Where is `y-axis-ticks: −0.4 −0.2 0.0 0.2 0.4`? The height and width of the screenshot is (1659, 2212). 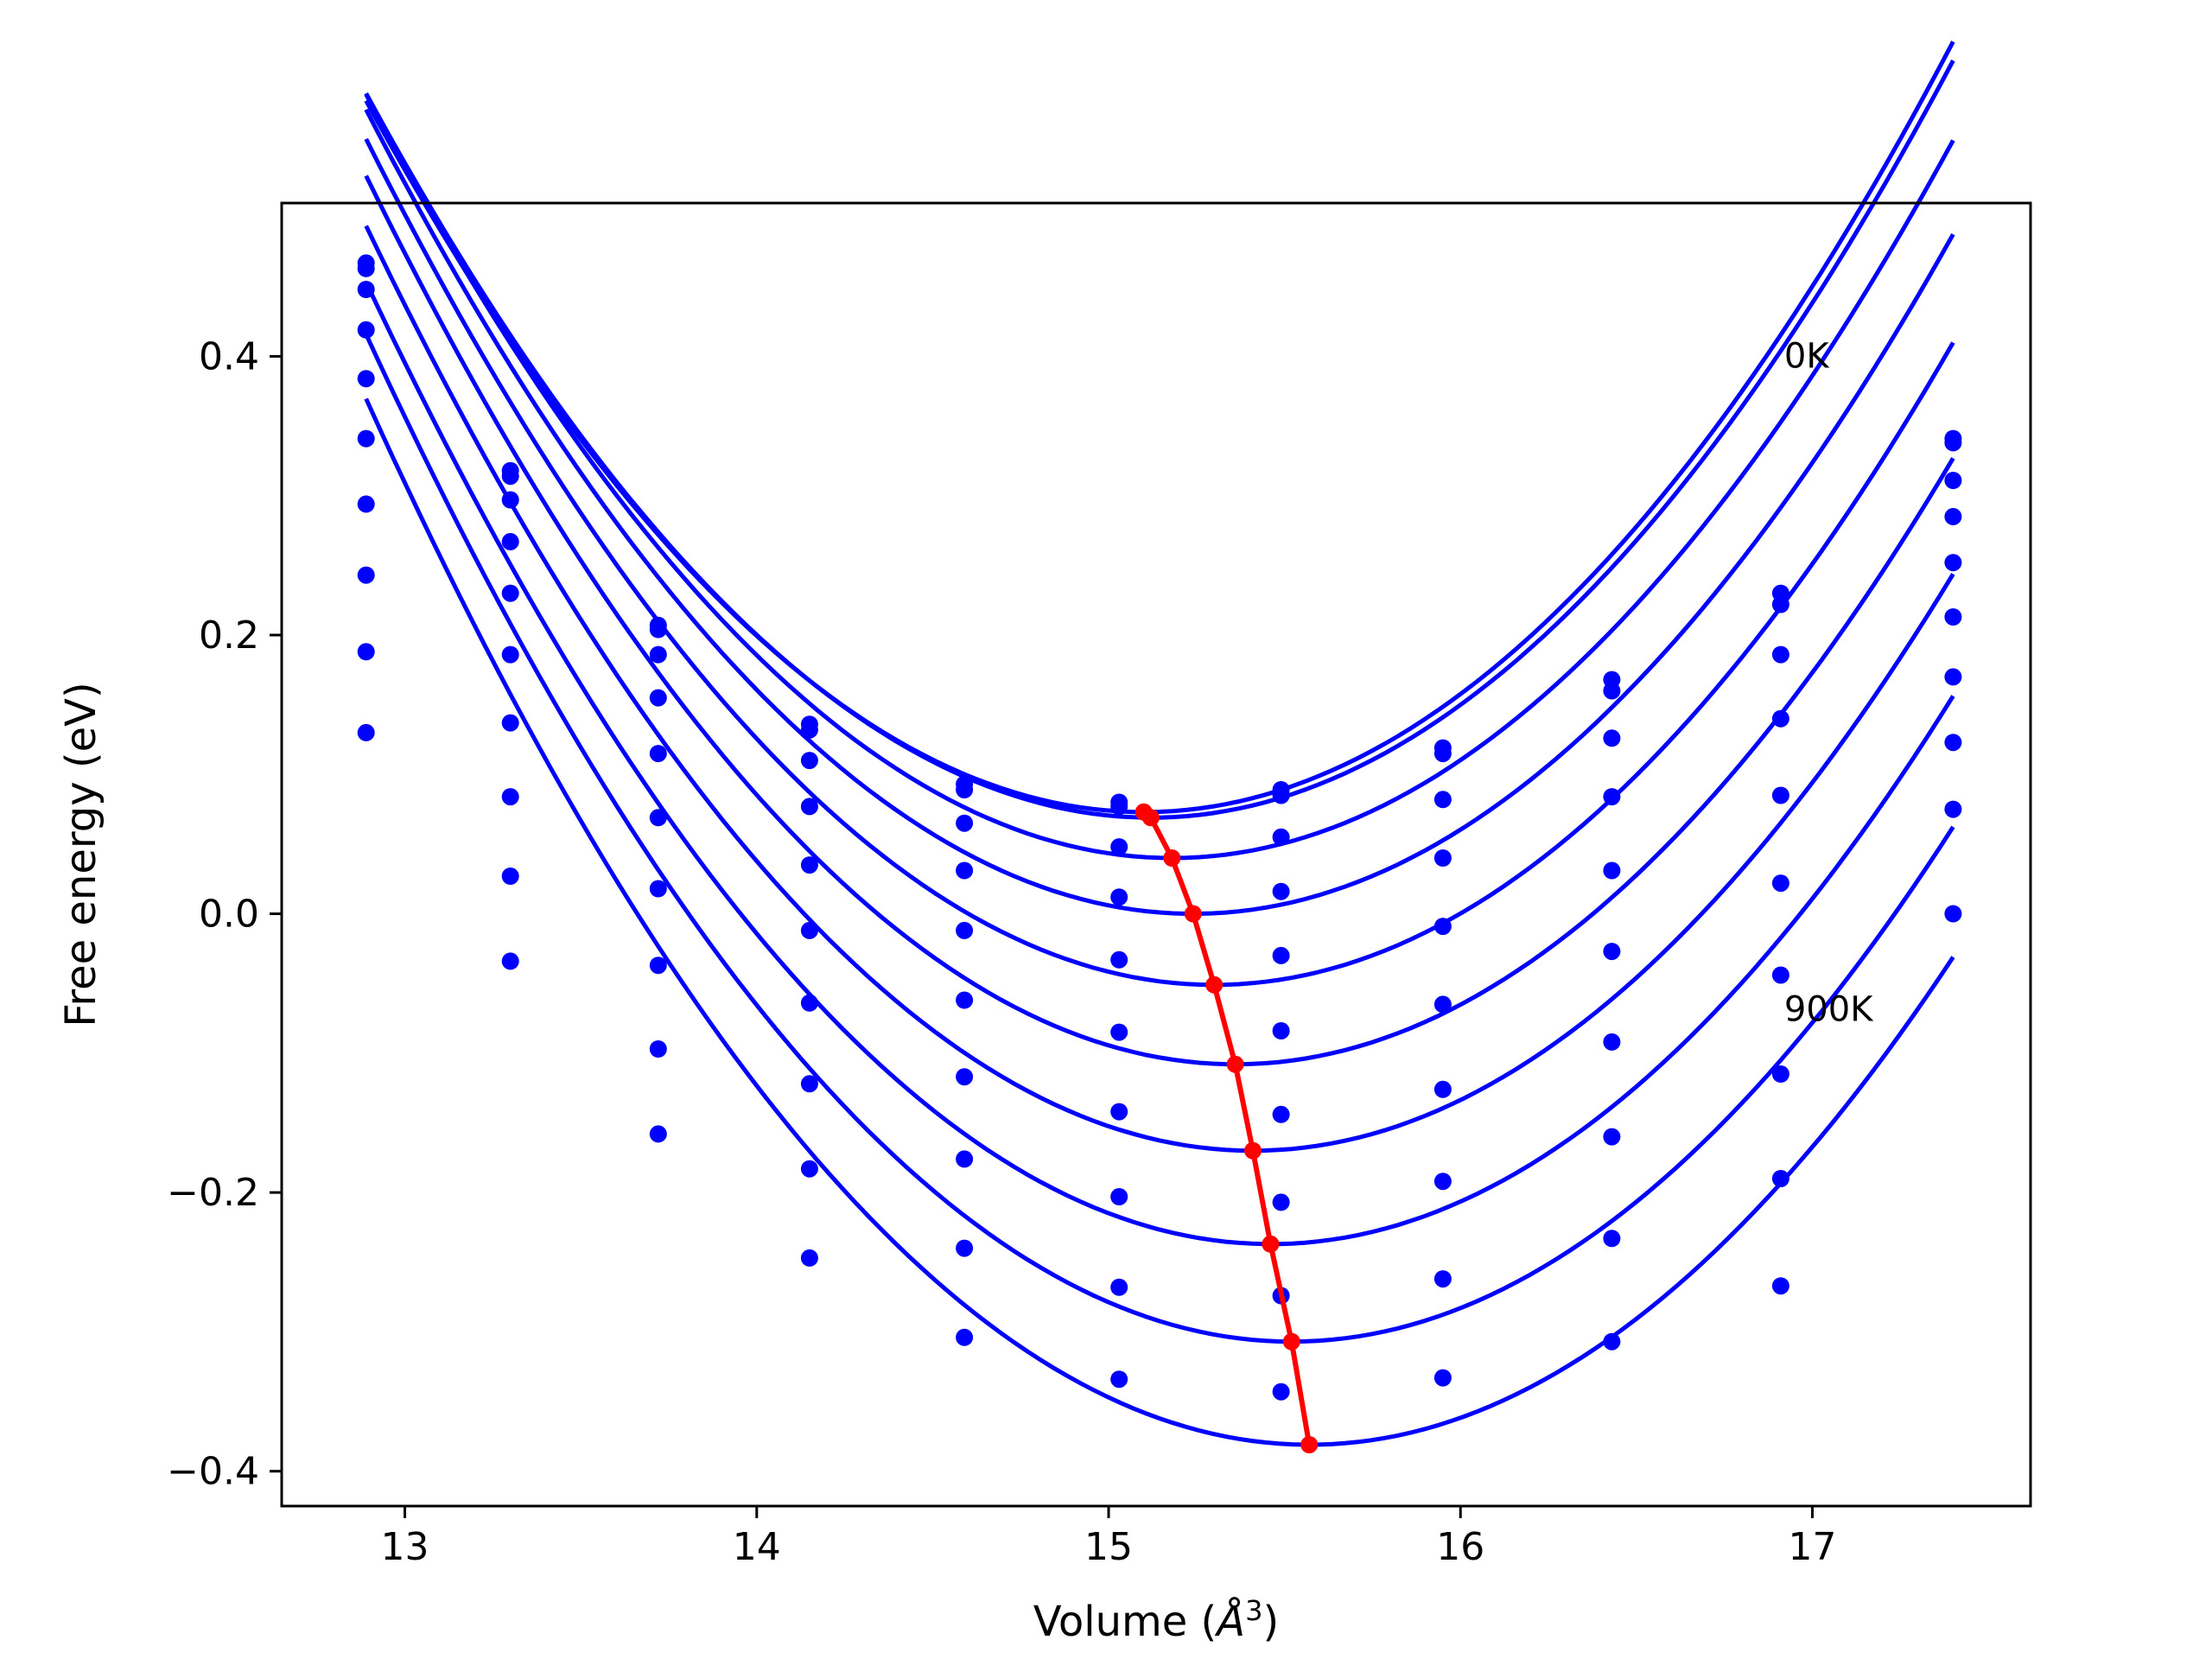
y-axis-ticks: −0.4 −0.2 0.0 0.2 0.4 is located at coordinates (224, 914).